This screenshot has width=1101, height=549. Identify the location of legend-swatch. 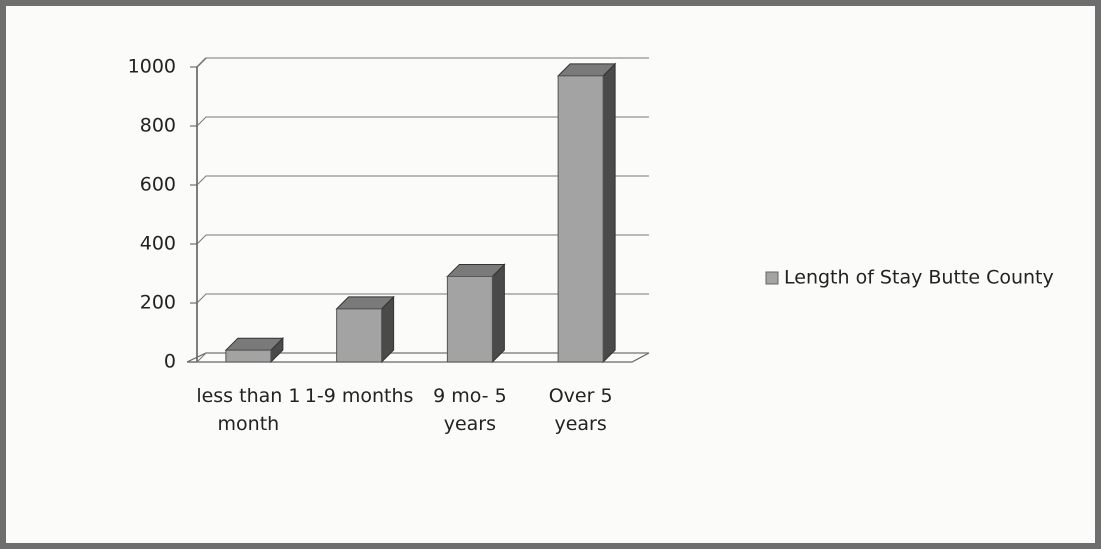
(772, 278).